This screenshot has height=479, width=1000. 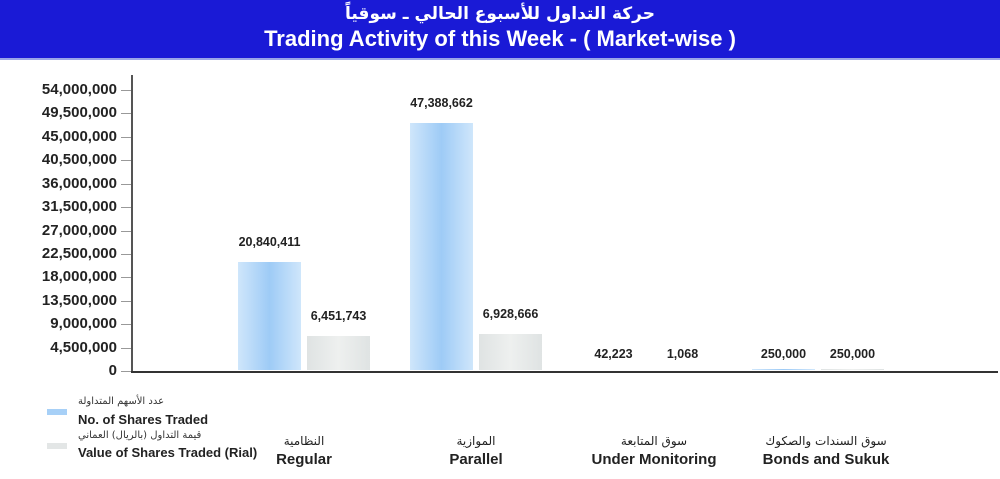 What do you see at coordinates (304, 441) in the screenshot?
I see `category-label-ar: النظامية` at bounding box center [304, 441].